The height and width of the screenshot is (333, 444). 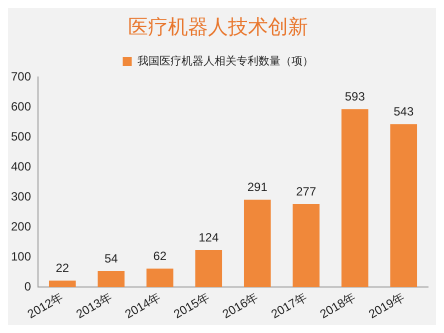 I want to click on x-tick-label: 2018年, so click(x=338, y=306).